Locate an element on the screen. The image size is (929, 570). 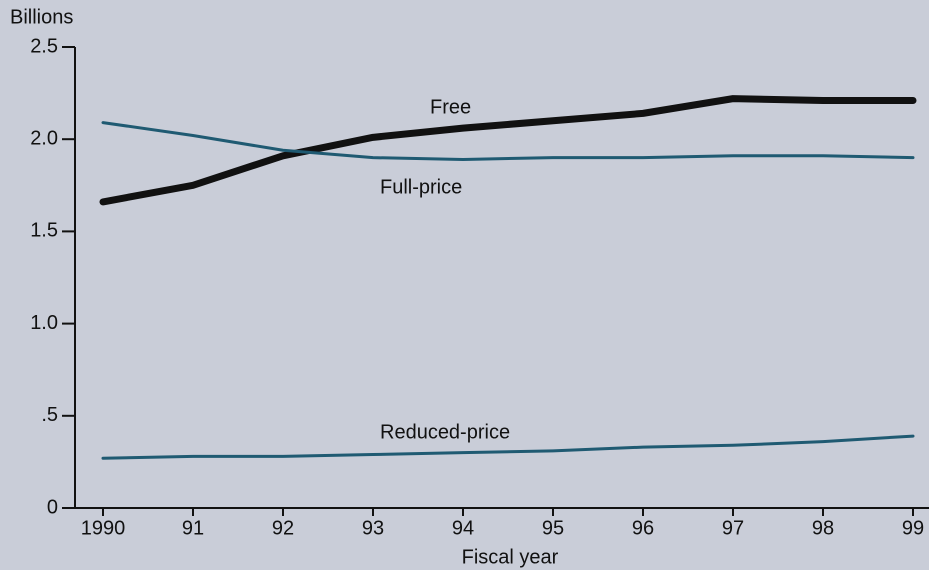
y-tick-label: 0 is located at coordinates (52, 507).